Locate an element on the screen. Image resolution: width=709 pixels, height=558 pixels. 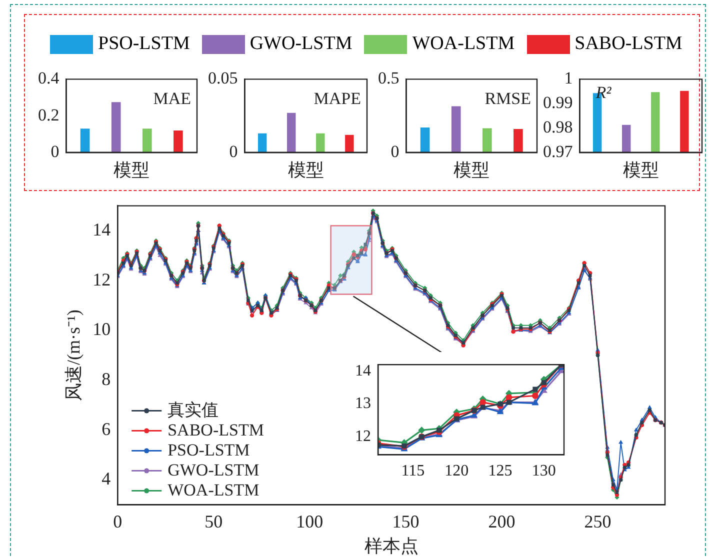
text: MAE is located at coordinates (172, 98).